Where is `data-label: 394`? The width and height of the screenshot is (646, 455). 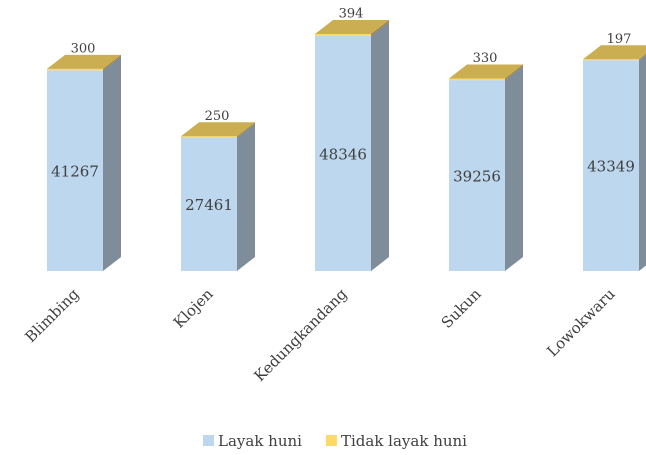
data-label: 394 is located at coordinates (351, 14).